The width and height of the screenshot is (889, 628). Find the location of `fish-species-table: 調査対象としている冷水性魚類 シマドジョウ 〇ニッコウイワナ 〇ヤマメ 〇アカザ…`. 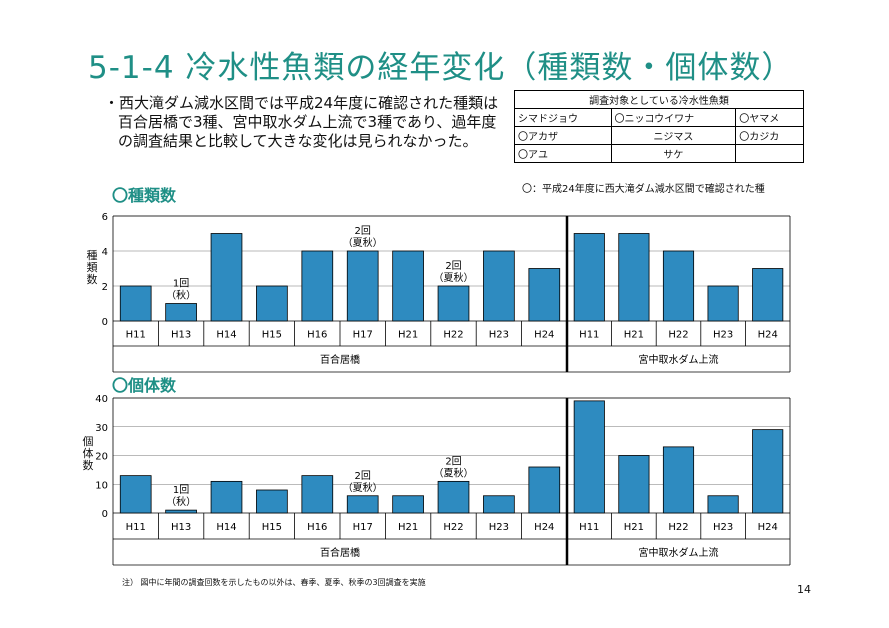

fish-species-table: 調査対象としている冷水性魚類 シマドジョウ 〇ニッコウイワナ 〇ヤマメ 〇アカザ… is located at coordinates (659, 126).